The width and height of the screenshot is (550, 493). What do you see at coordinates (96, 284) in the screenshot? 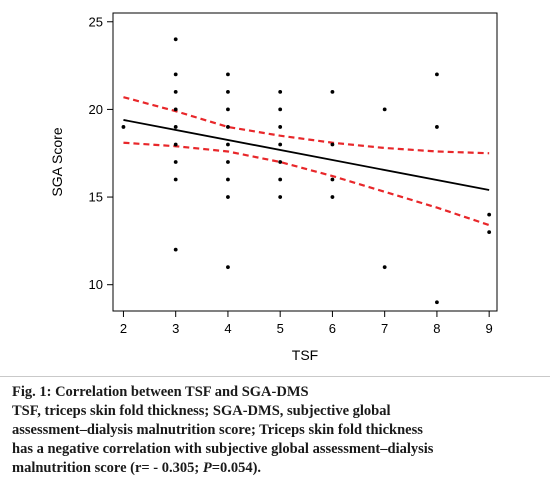
I see `y-tick-label: 10` at bounding box center [96, 284].